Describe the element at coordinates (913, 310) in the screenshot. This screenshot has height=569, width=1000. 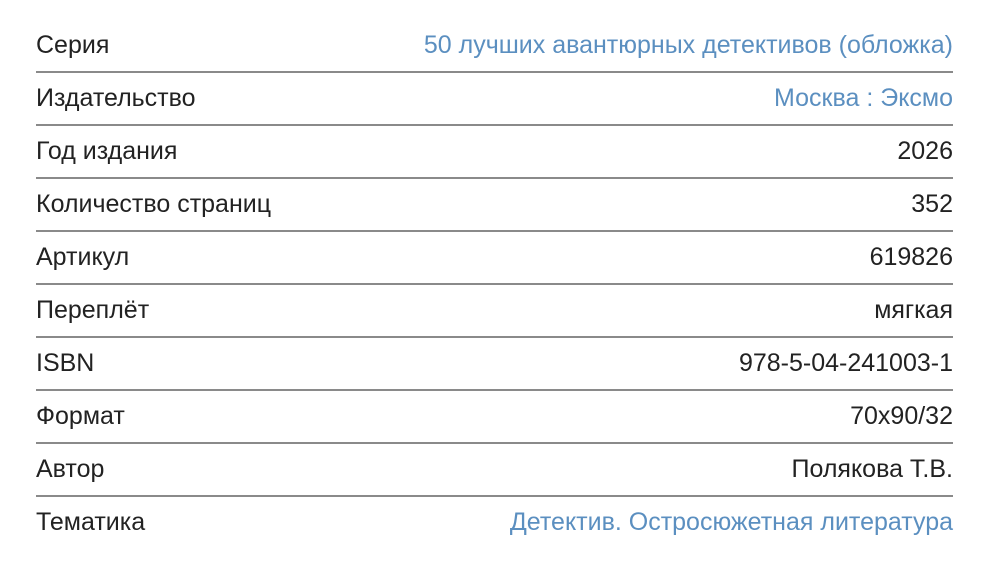
I see `detail-value: мягкая` at that location.